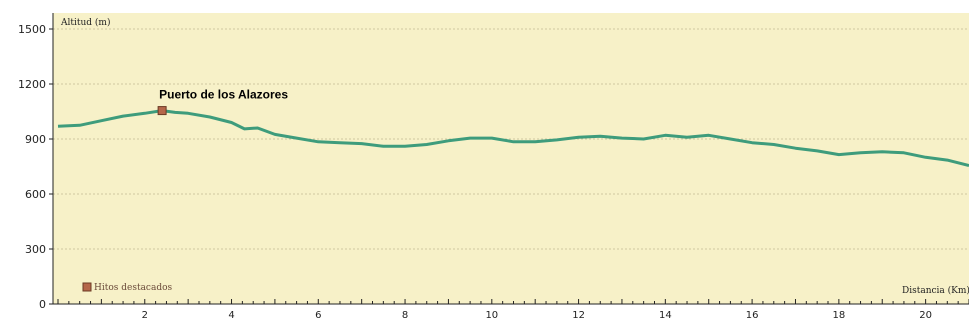 The image size is (969, 336). What do you see at coordinates (35, 139) in the screenshot?
I see `y-tick-label: 900` at bounding box center [35, 139].